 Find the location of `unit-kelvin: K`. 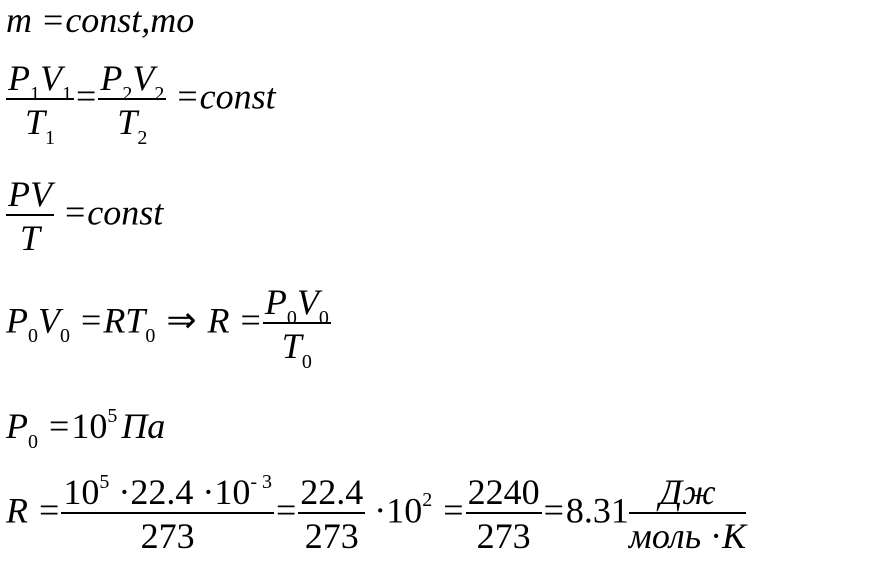

unit-kelvin: K is located at coordinates (734, 536).